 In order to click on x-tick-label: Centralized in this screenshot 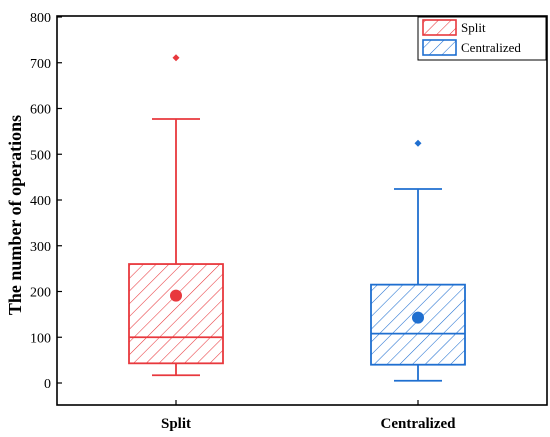, I will do `click(419, 424)`.